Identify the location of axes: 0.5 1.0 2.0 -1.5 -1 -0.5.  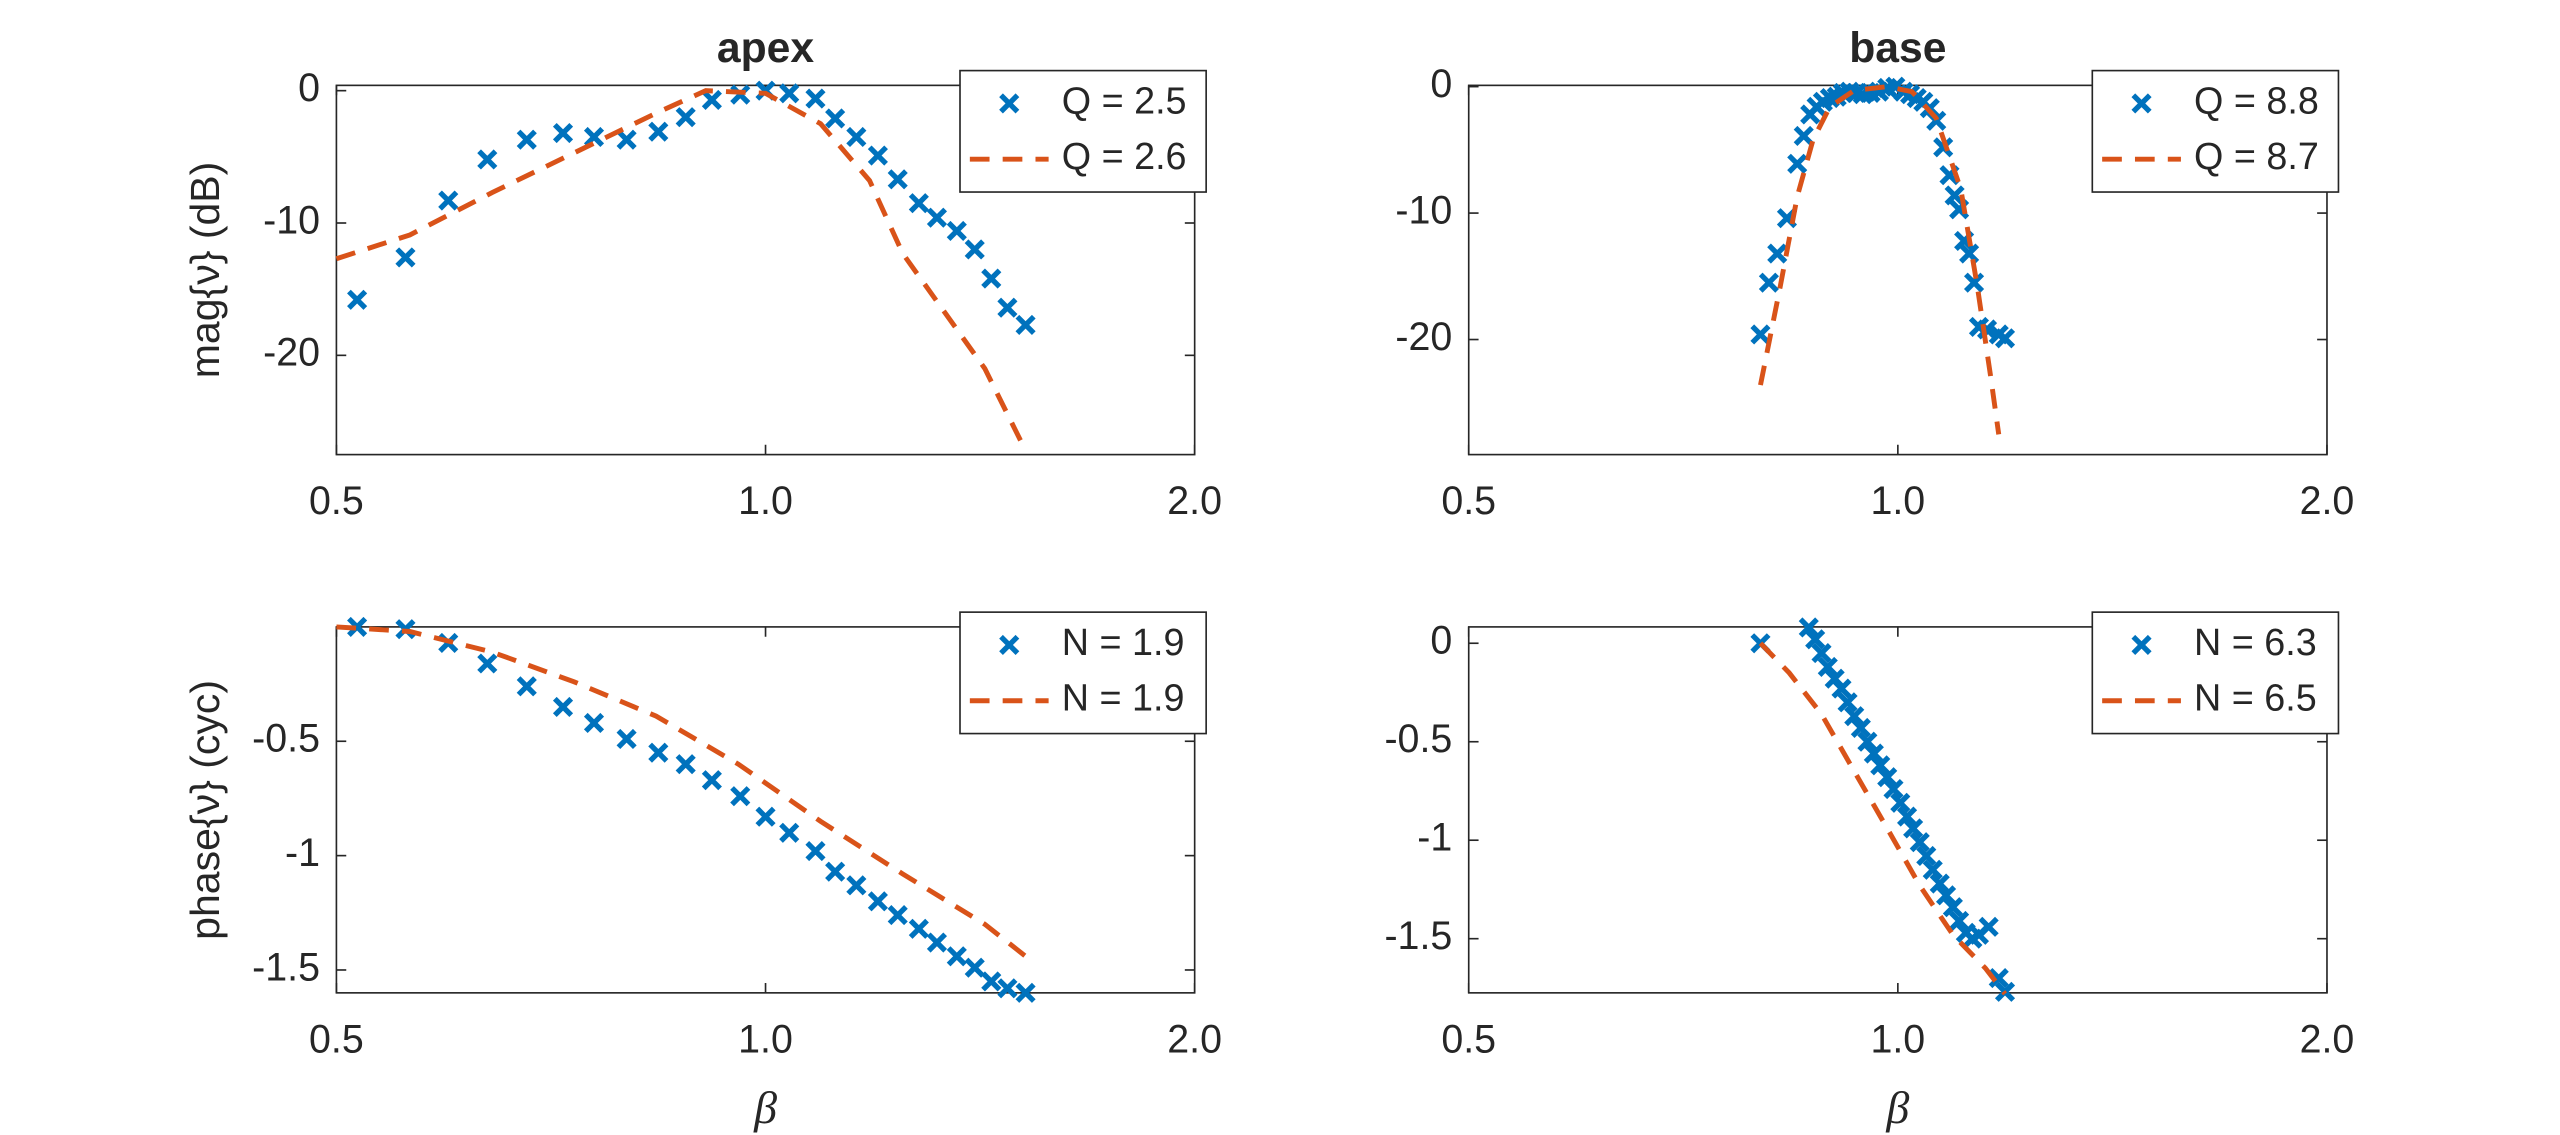
(737, 843).